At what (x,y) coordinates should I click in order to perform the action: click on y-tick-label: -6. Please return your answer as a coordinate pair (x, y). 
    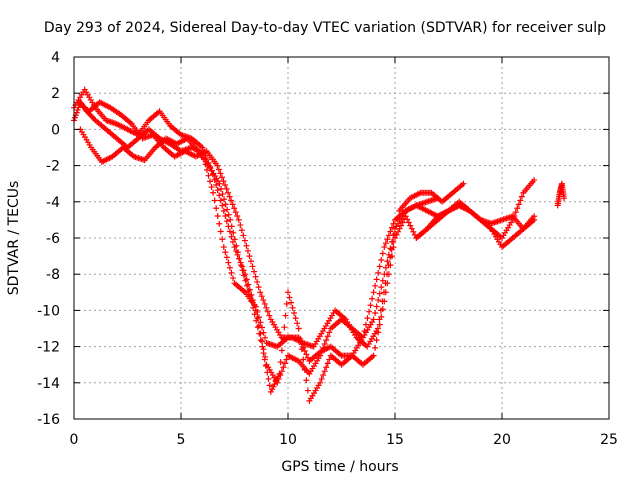
    Looking at the image, I should click on (53, 239).